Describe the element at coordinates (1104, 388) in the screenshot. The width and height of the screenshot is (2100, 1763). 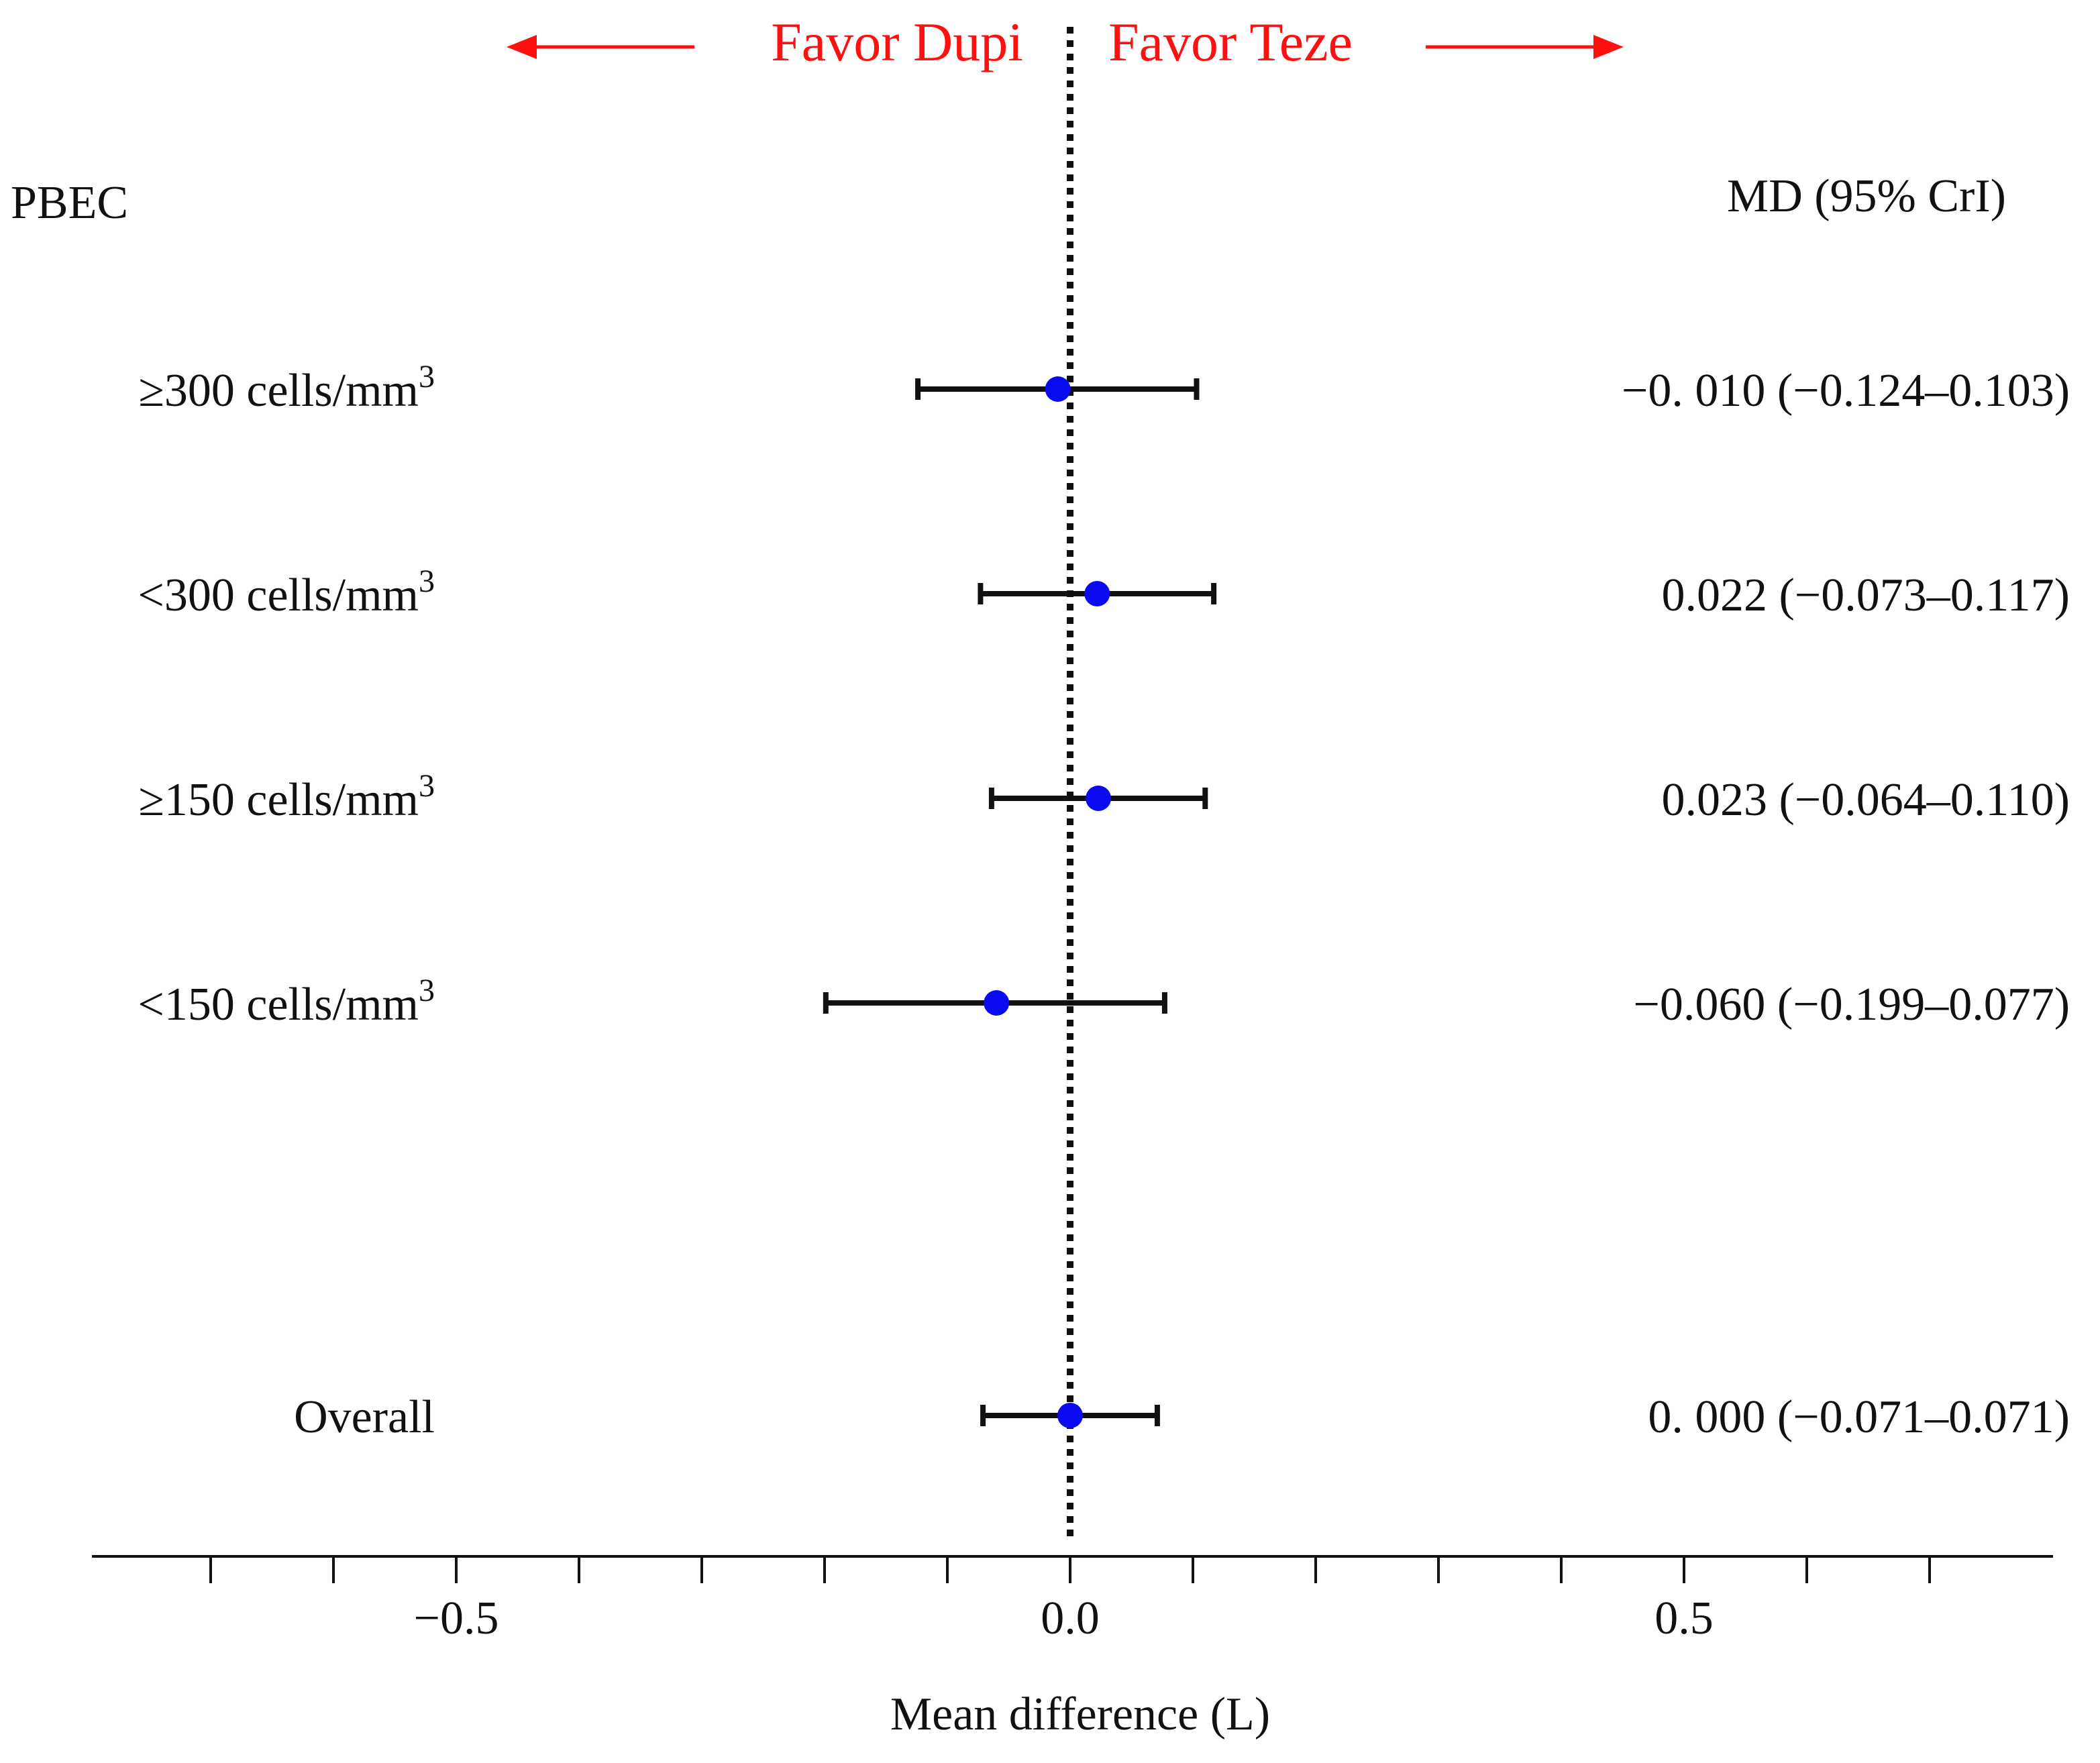
I see `forest-row: ≥300 cells/mm3 −0. 010 (−0.124–0.103)` at that location.